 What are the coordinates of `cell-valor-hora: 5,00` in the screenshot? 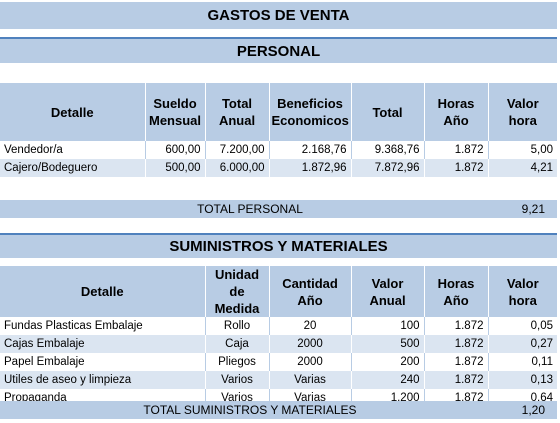 It's located at (522, 150).